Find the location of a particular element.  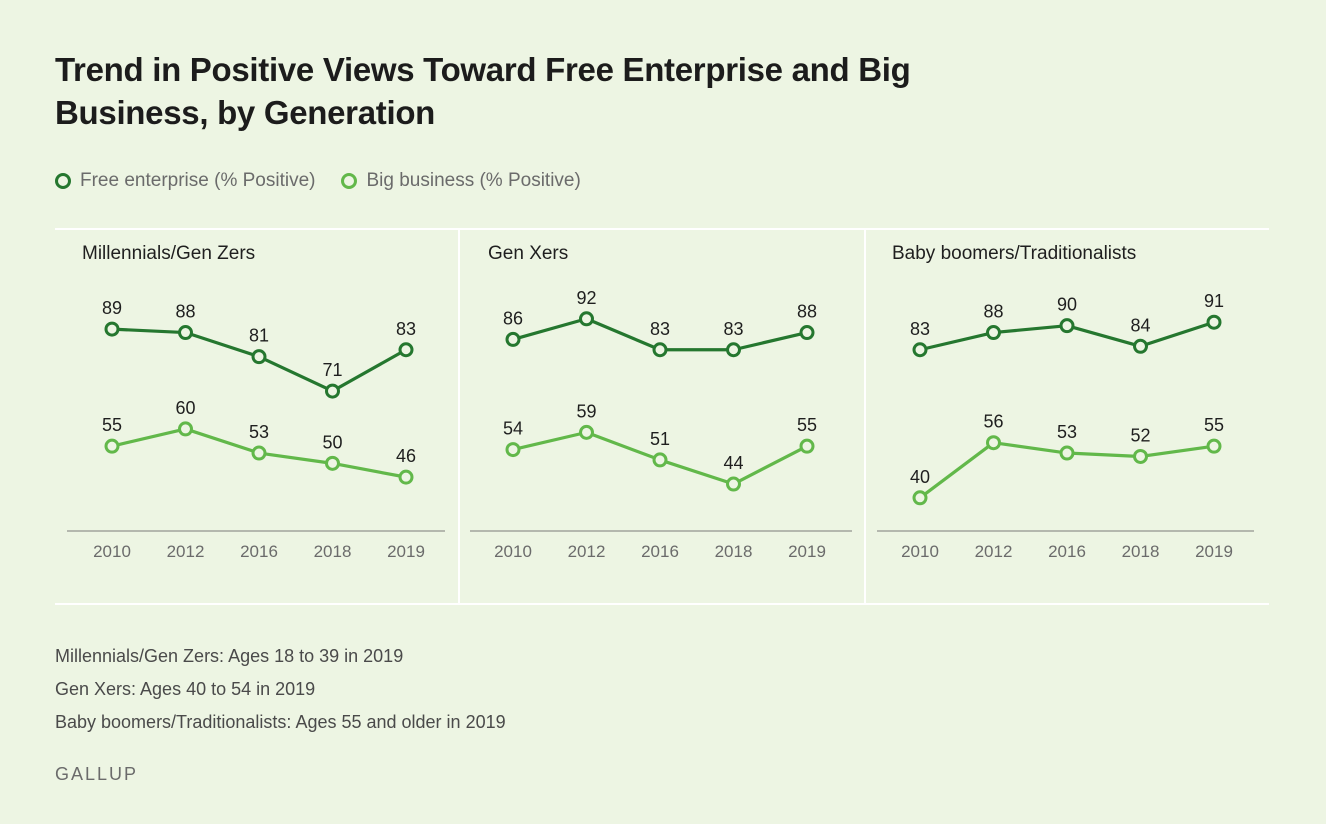

legend-item-big-business: Big business (% Positive) is located at coordinates (461, 181).